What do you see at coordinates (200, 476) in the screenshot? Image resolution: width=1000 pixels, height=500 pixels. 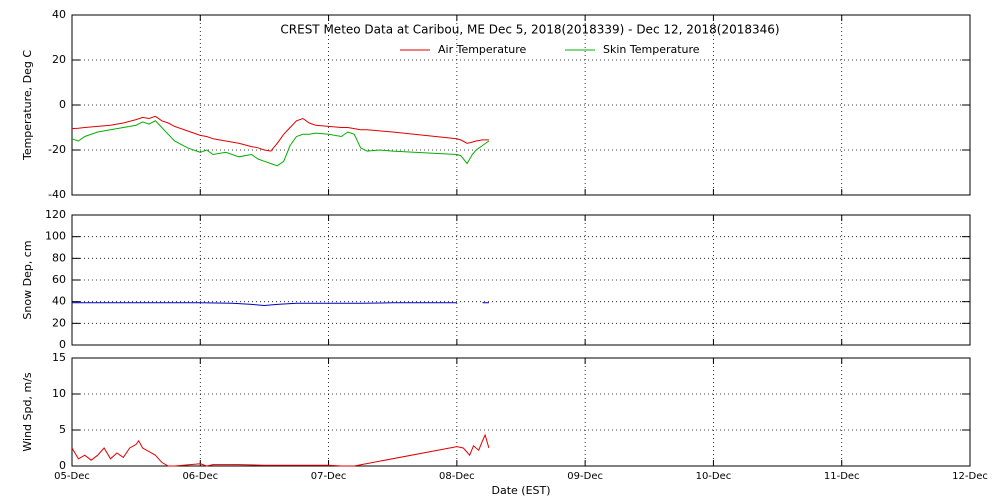 I see `x-tick-label: 06-Dec` at bounding box center [200, 476].